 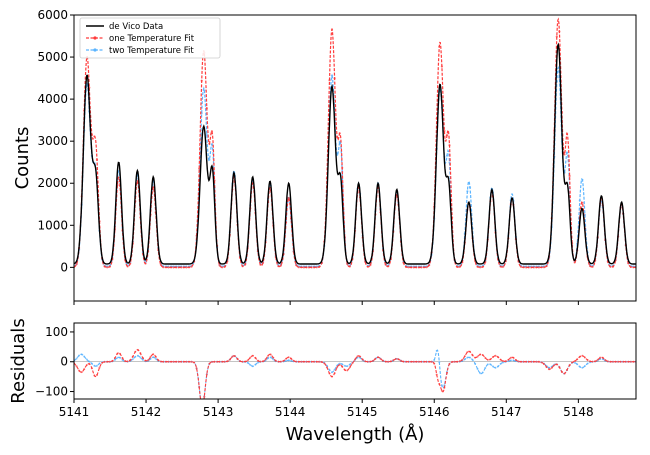 What do you see at coordinates (355, 374) in the screenshot?
I see `one-temperature-residual-line` at bounding box center [355, 374].